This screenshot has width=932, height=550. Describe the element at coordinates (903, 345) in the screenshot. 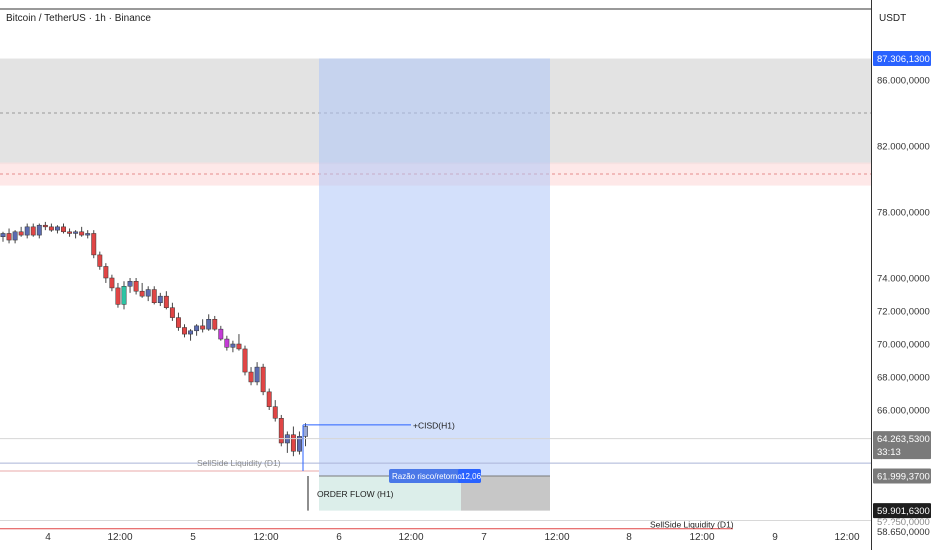

I see `price-tick-label: 70.000,0000` at that location.